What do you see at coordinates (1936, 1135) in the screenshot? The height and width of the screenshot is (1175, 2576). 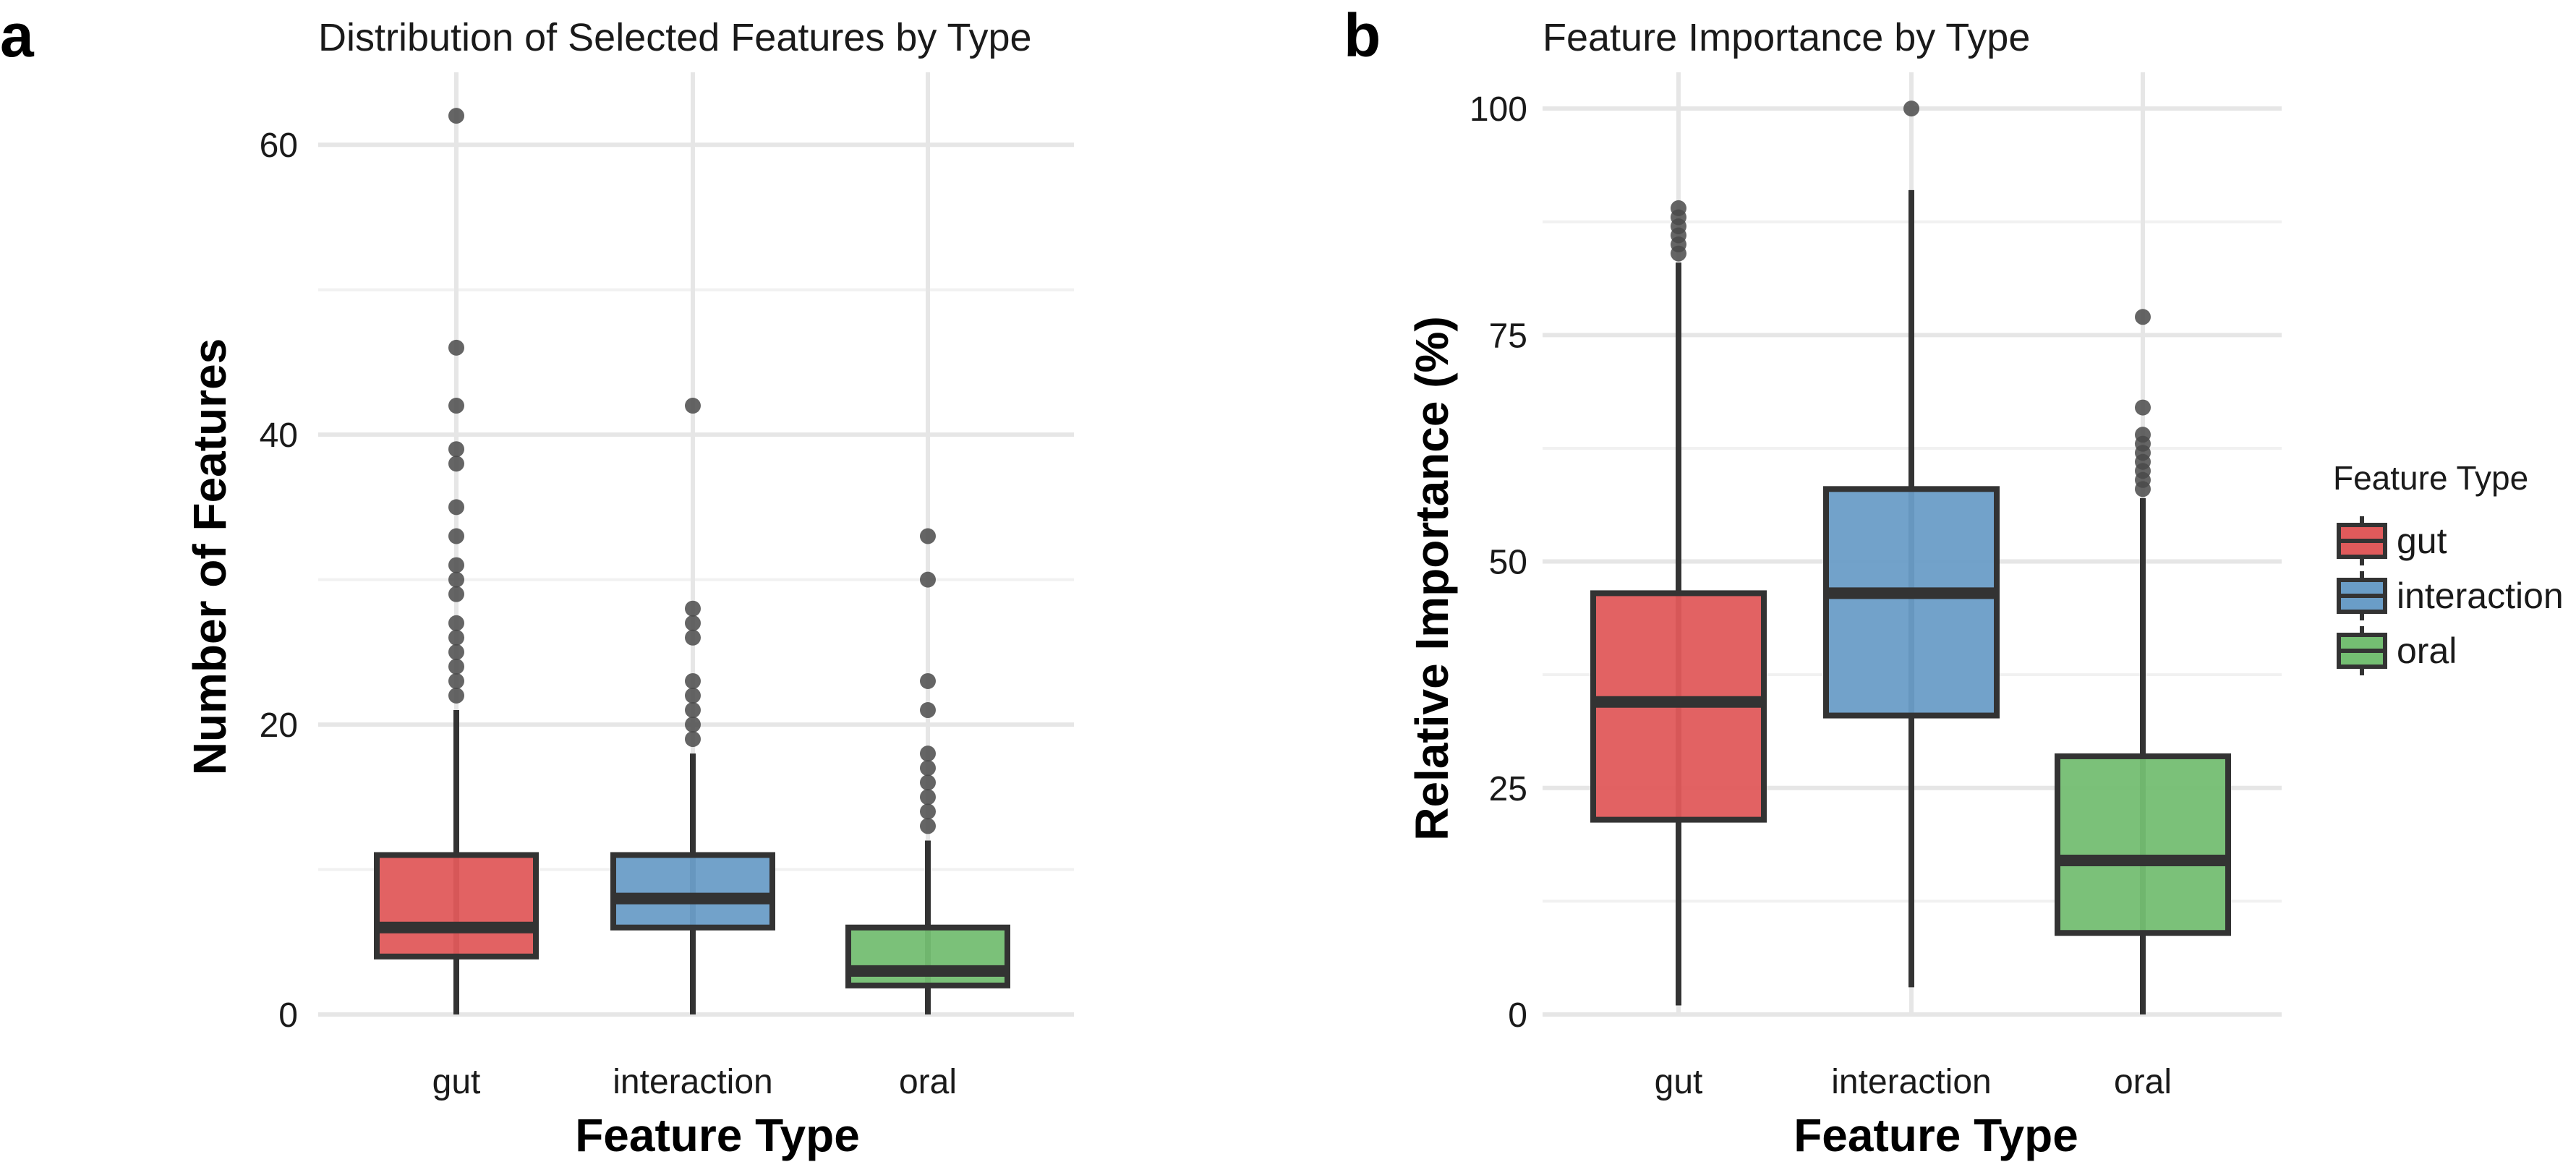 I see `x-axis-title-b: Feature Type` at bounding box center [1936, 1135].